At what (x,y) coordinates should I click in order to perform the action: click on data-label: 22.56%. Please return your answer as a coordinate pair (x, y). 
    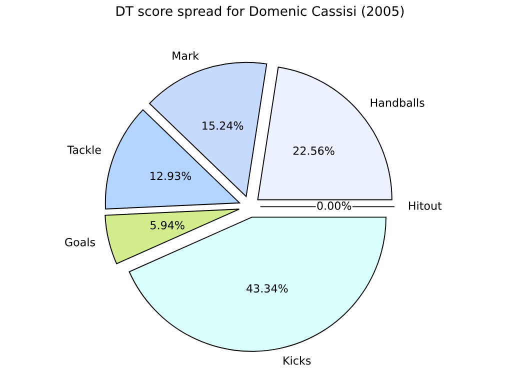
    Looking at the image, I should click on (313, 150).